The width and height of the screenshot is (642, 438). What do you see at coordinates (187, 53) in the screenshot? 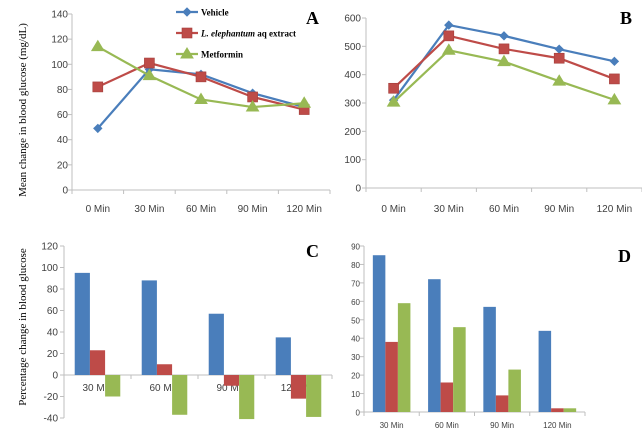
I see `legend-triangle-icon` at bounding box center [187, 53].